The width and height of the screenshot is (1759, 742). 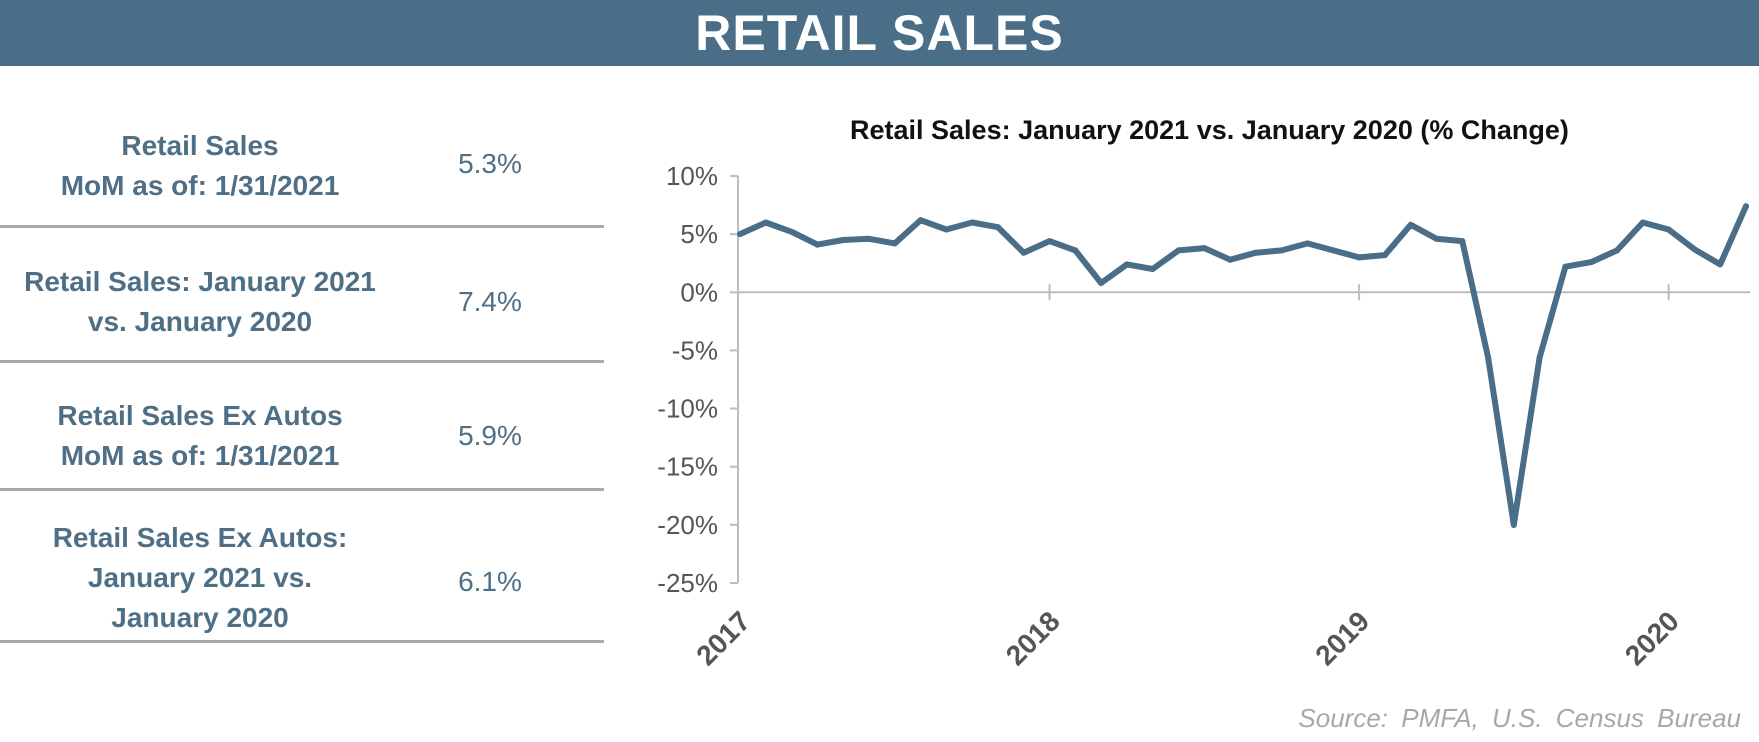 What do you see at coordinates (200, 415) in the screenshot?
I see `stat-label-line: Retail Sales Ex Autos` at bounding box center [200, 415].